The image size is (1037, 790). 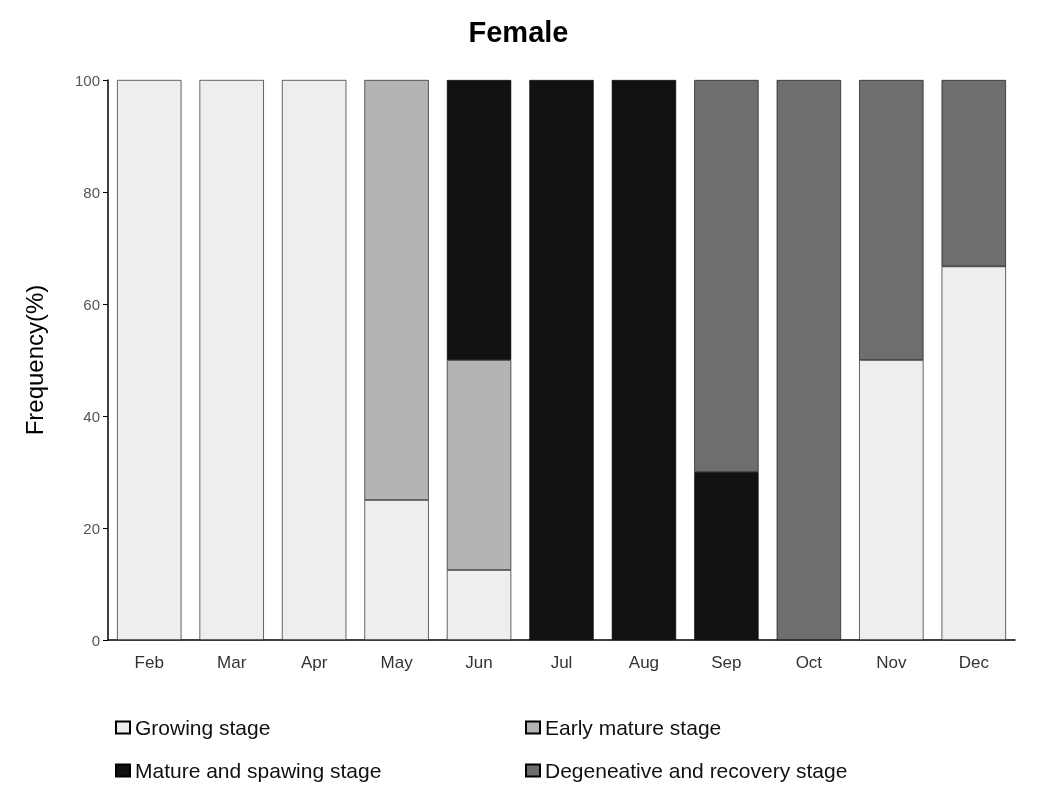 I want to click on legend-label: Degeneative and recovery stage, so click(x=696, y=770).